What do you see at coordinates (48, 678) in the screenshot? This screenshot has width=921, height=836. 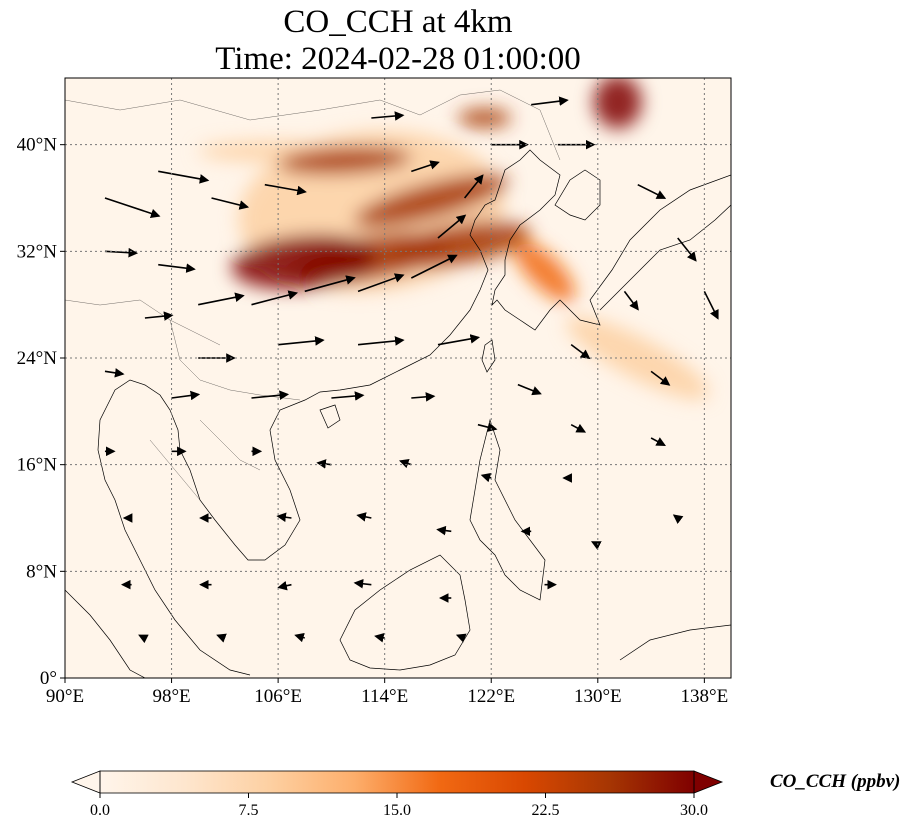 I see `y-tick-label: 0°` at bounding box center [48, 678].